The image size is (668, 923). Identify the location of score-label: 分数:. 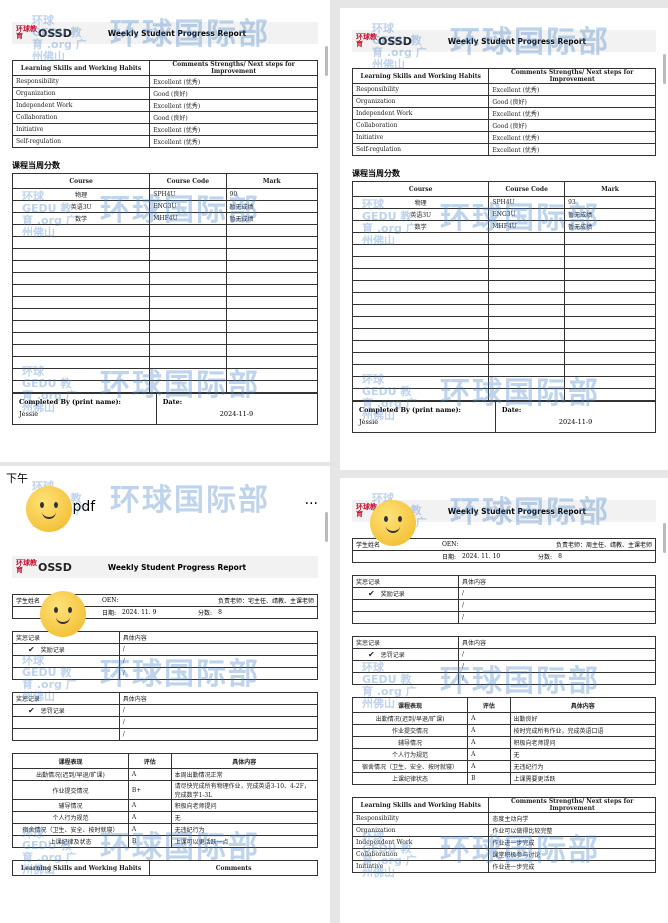
(205, 613).